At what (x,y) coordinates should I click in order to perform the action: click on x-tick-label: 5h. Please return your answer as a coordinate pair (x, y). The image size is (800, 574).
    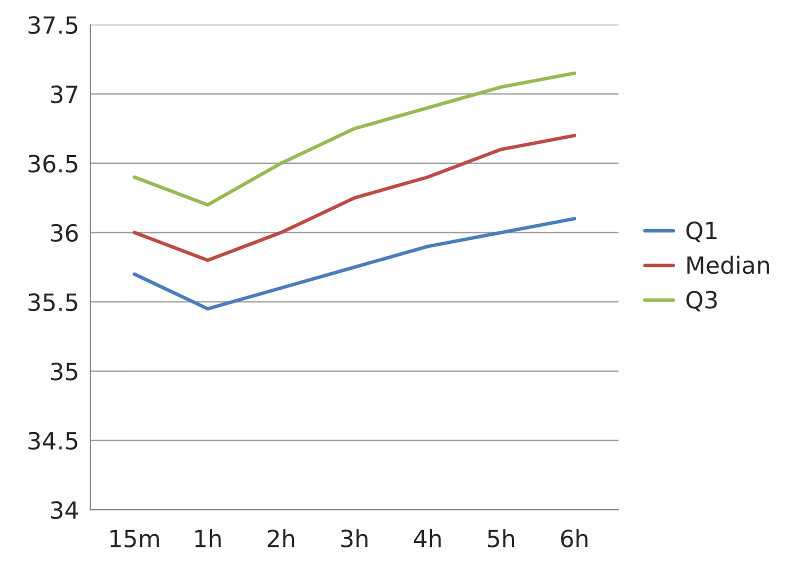
    Looking at the image, I should click on (501, 538).